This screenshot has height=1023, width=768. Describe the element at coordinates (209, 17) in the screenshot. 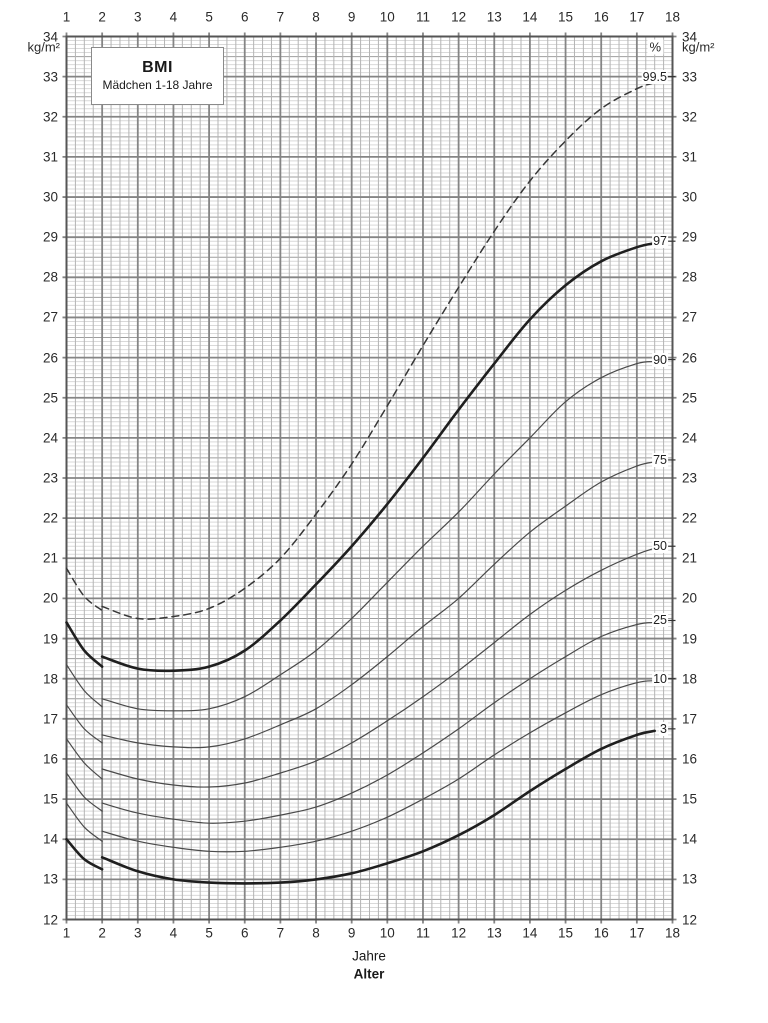

I see `x-tick-top-5: 5` at that location.